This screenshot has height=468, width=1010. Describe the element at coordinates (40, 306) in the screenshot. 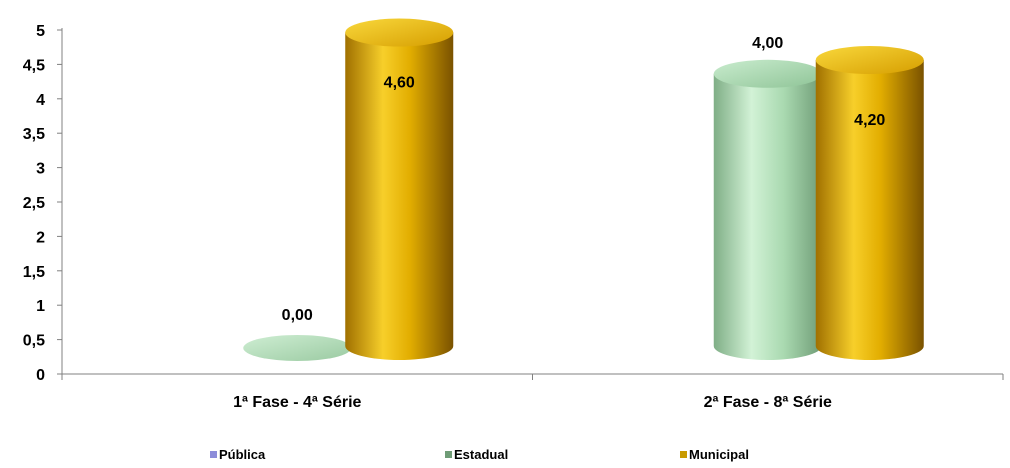

I see `y-tick-label: 1` at that location.